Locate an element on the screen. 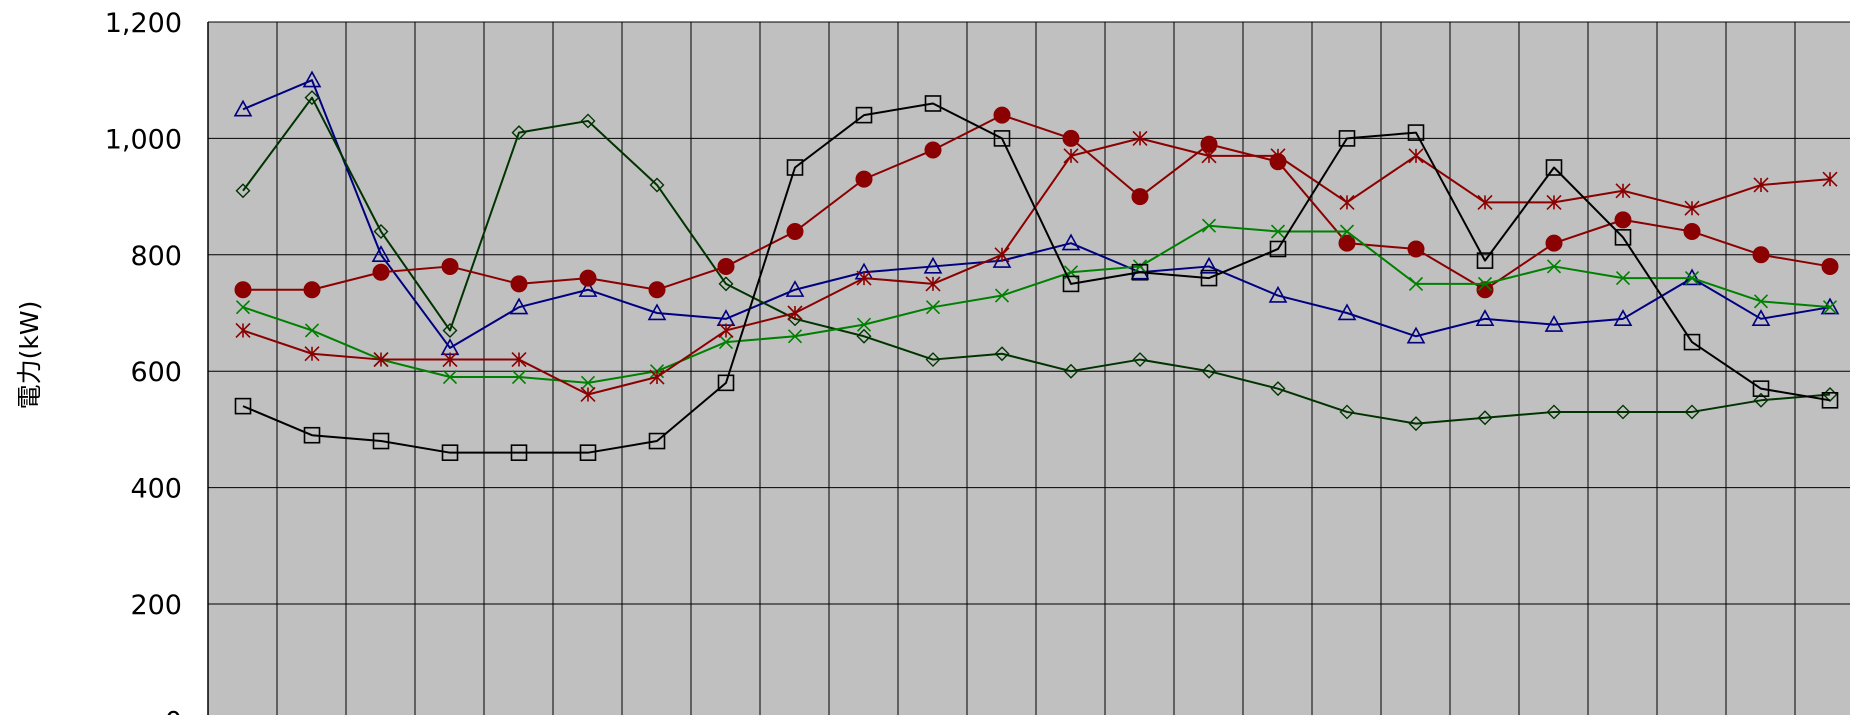 The height and width of the screenshot is (720, 1850). y-tick-label: 200 is located at coordinates (156, 605).